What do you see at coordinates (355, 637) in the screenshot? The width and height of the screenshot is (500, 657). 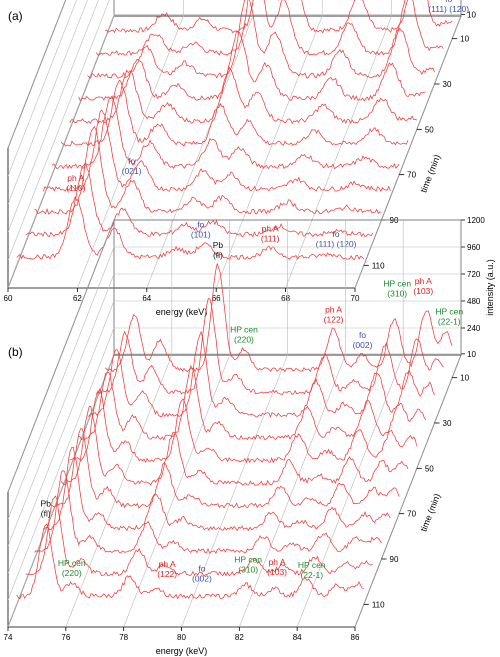 I see `x-tick-label: 86` at bounding box center [355, 637].